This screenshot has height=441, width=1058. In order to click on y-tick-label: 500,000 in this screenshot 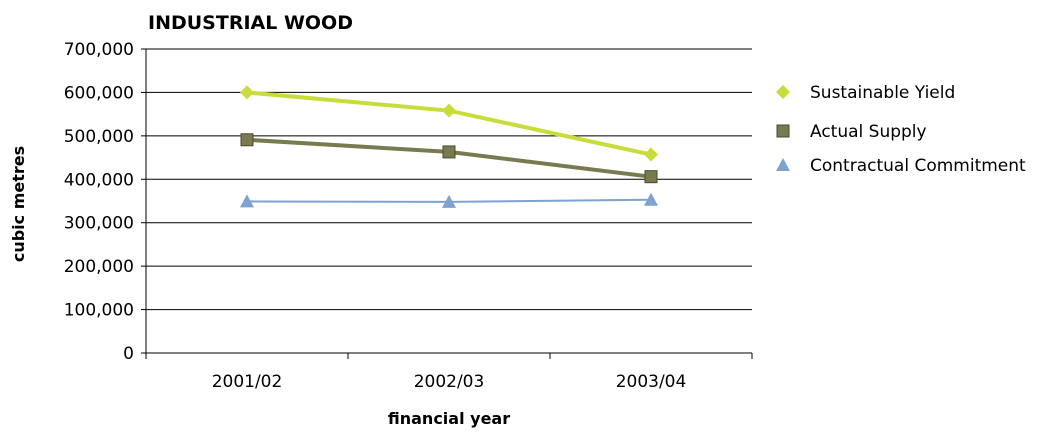, I will do `click(99, 137)`.